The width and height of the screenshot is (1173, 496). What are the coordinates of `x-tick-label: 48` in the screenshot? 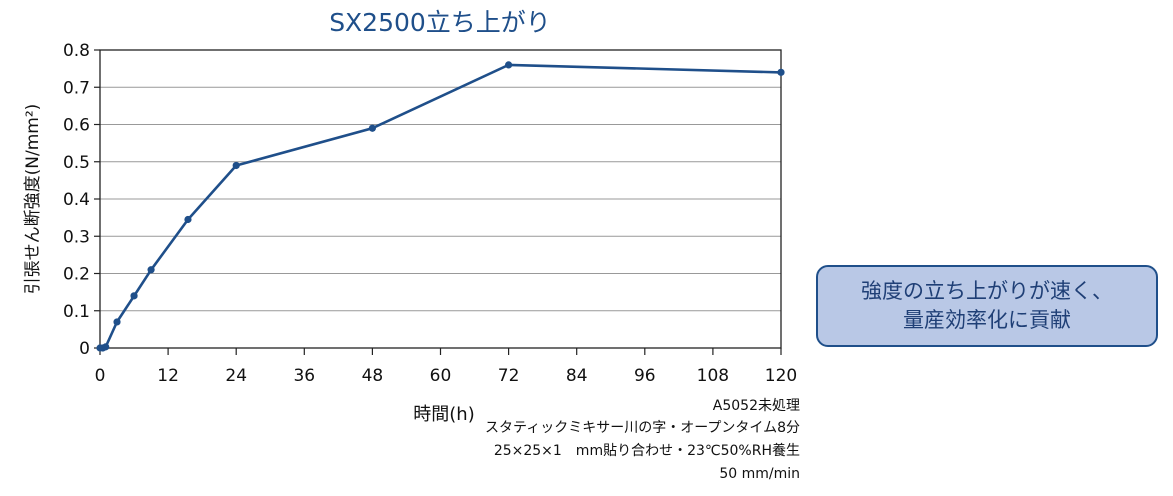 It's located at (373, 376).